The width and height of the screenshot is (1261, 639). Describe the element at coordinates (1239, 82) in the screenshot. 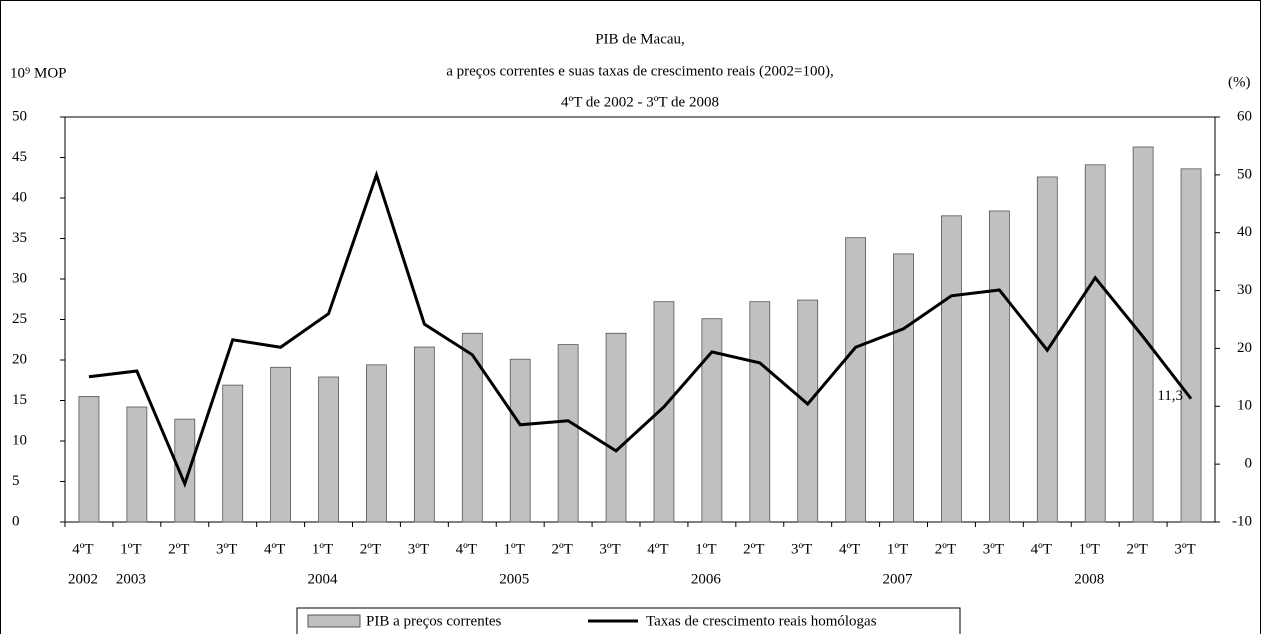

I see `y2-axis-label: (%)` at that location.